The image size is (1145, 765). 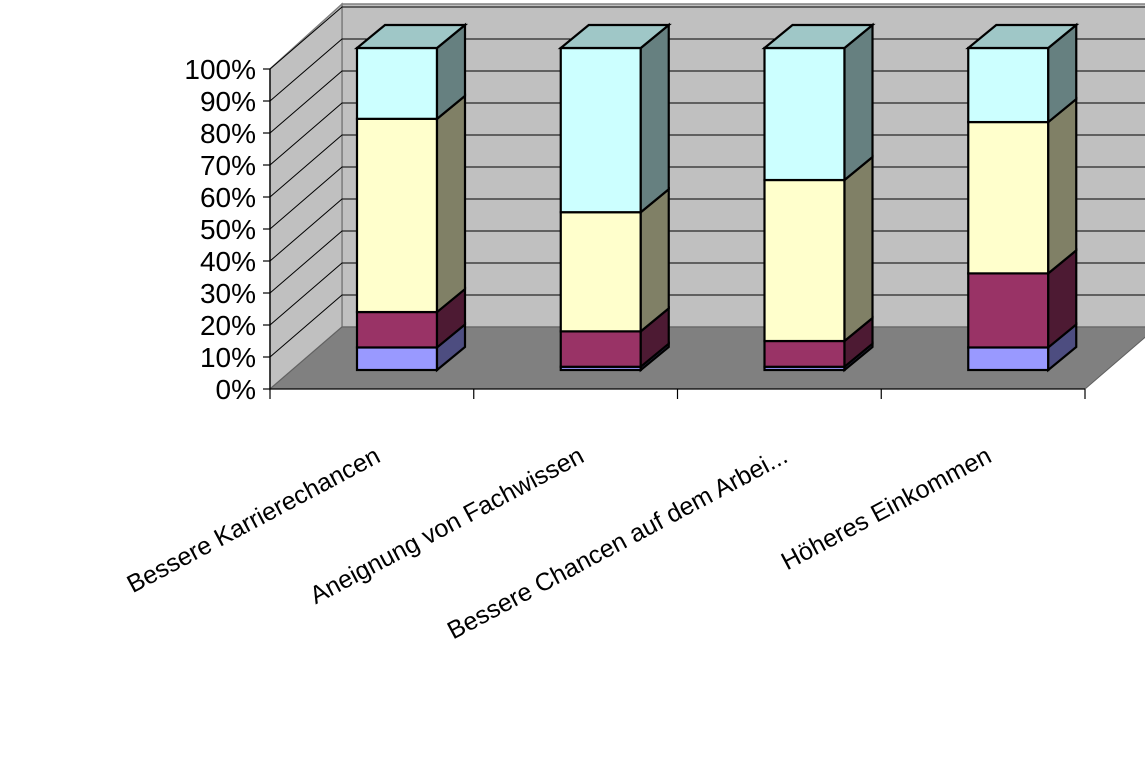 I want to click on y-tick-label: 80%, so click(x=228, y=133).